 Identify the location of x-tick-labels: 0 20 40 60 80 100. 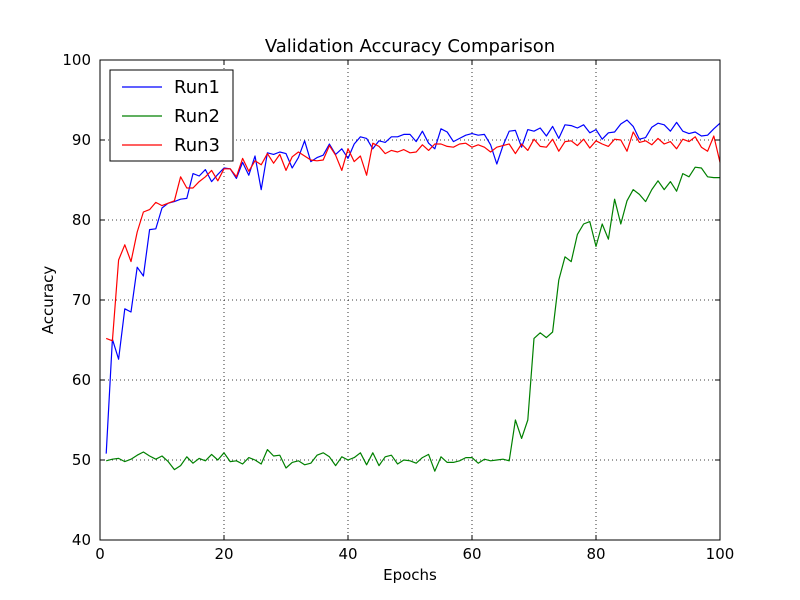
(414, 554).